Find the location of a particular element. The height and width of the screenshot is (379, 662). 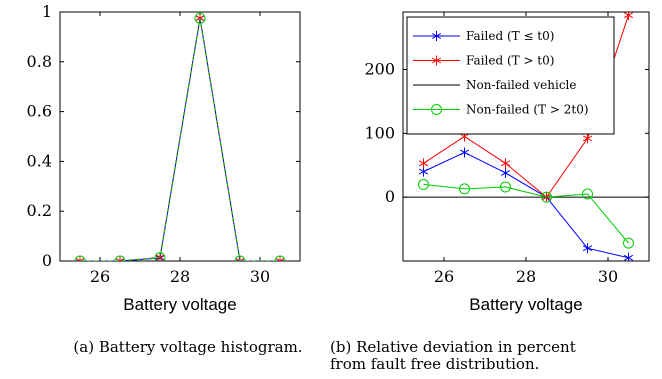

chart-a-xtick-label: 26 is located at coordinates (100, 276).